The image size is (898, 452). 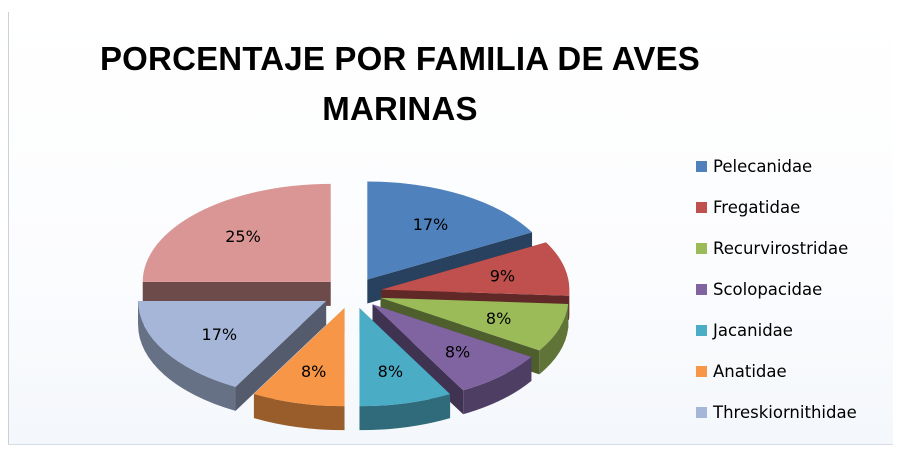 I want to click on slice-4-wall, so click(x=405, y=412).